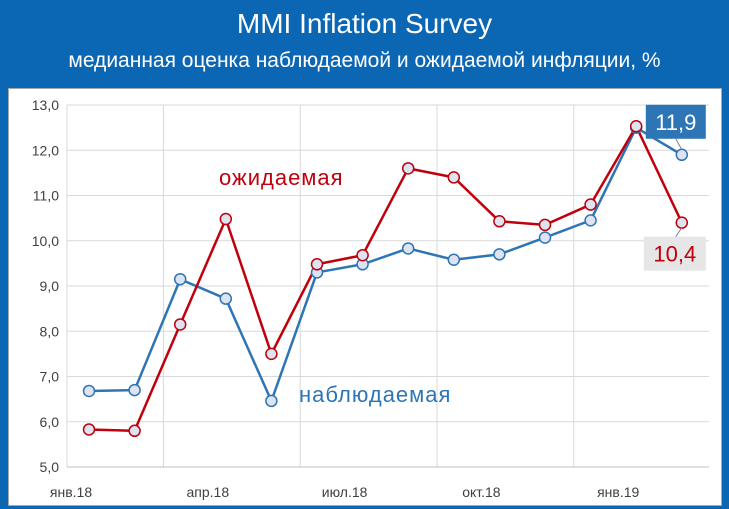  I want to click on x-tick-label: июл.18, so click(345, 492).